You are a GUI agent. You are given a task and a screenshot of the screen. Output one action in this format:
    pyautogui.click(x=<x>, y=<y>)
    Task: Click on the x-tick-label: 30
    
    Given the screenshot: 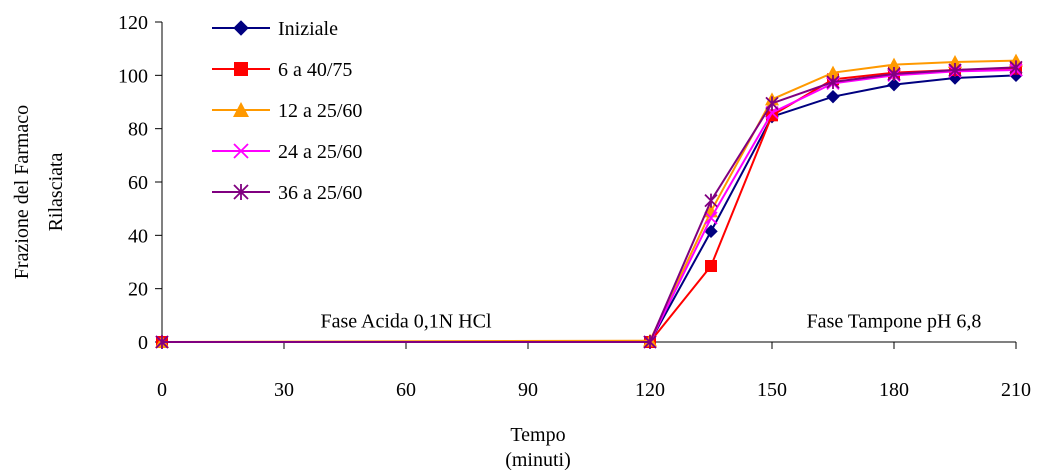 What is the action you would take?
    pyautogui.click(x=284, y=390)
    